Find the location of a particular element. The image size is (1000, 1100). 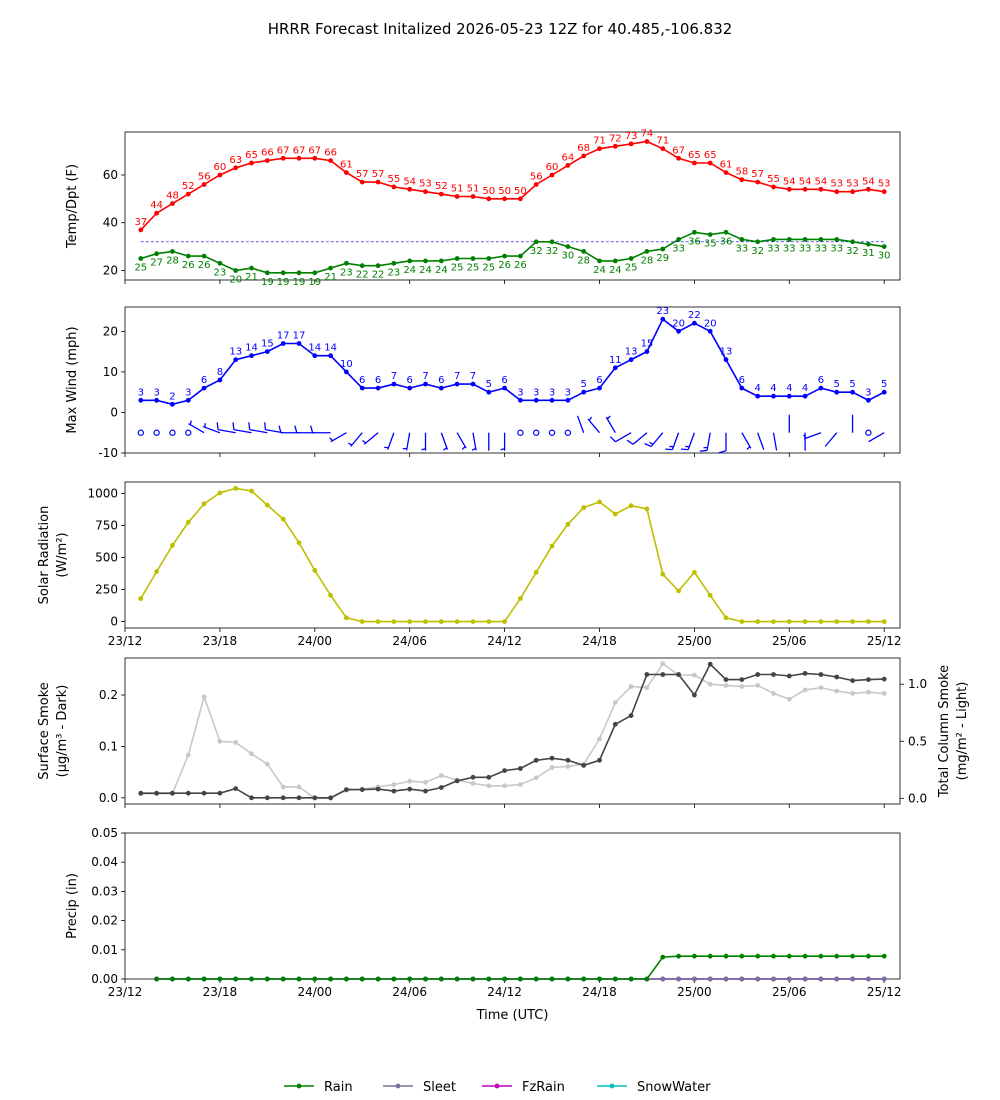

data-label-dewpoint: 21 is located at coordinates (330, 277).